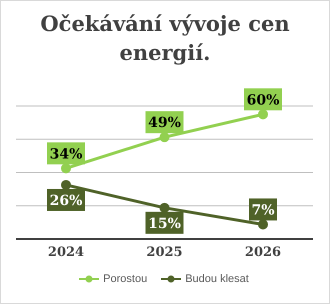 The image size is (330, 304). What do you see at coordinates (66, 154) in the screenshot?
I see `data-label: 34%` at bounding box center [66, 154].